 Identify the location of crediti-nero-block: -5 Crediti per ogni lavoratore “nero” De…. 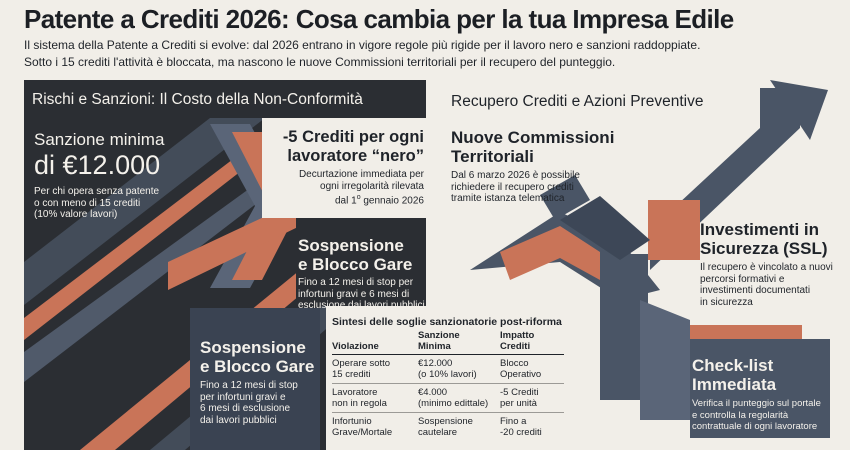
(343, 167).